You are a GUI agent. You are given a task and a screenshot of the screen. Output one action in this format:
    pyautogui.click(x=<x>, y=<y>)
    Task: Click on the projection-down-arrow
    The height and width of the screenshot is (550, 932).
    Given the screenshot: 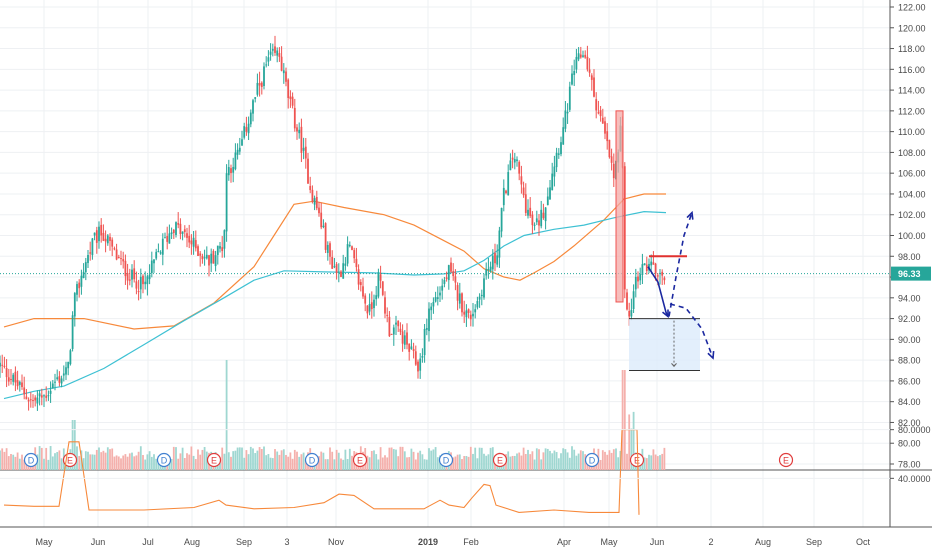 What is the action you would take?
    pyautogui.click(x=658, y=291)
    